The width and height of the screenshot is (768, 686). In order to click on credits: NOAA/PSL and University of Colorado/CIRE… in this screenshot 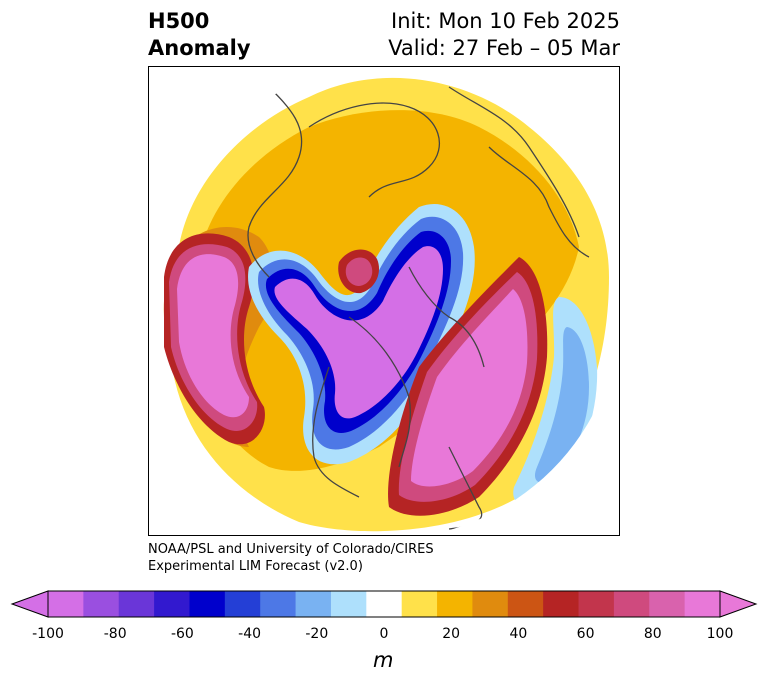, I will do `click(291, 558)`.